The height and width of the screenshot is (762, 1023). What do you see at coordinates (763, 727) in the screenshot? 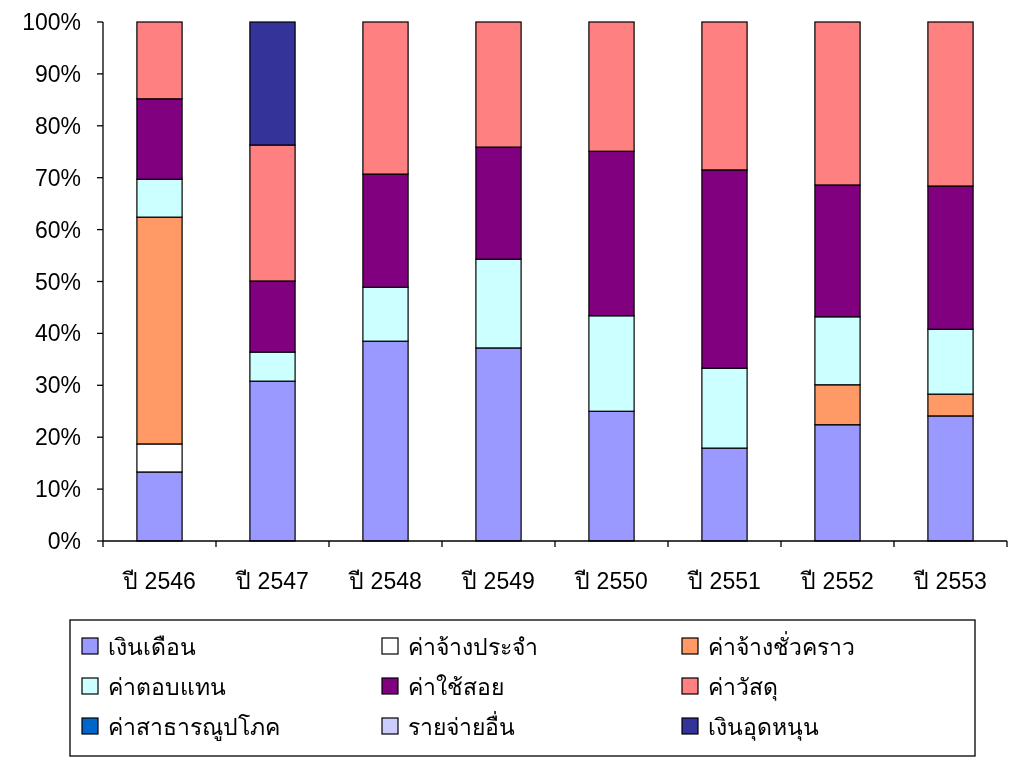
I see `legend-label: เงินอุดหนุน` at bounding box center [763, 727].